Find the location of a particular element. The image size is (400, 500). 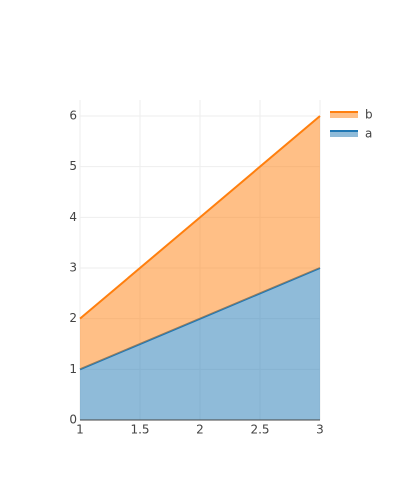

y-tick-label: 1 is located at coordinates (73, 369).